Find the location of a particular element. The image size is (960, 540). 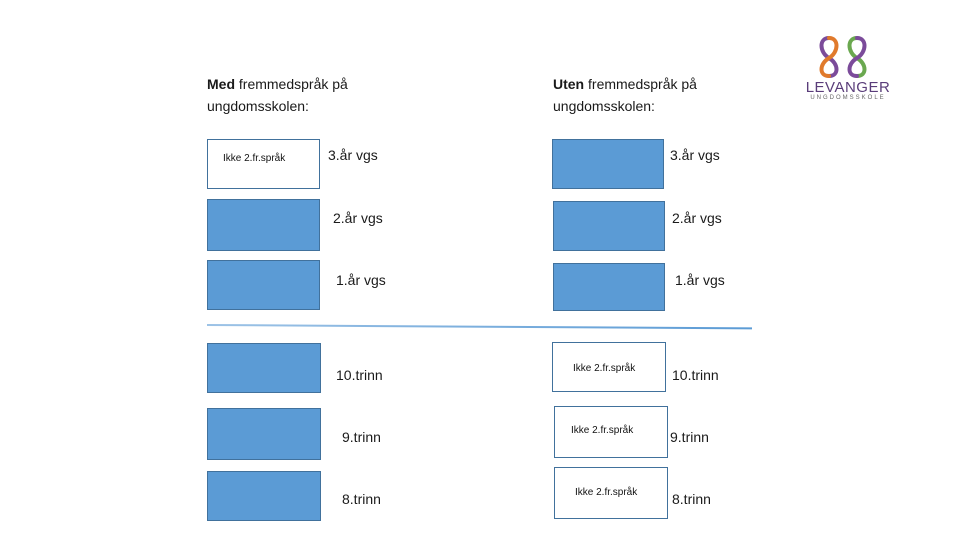

right-heading-text: fremmedspråk på is located at coordinates (640, 84).